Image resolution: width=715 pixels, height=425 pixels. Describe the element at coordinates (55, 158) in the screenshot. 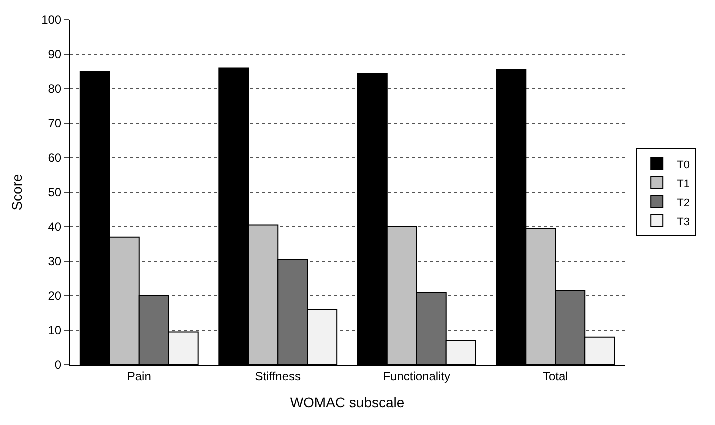

I see `y-tick-label: 60` at that location.